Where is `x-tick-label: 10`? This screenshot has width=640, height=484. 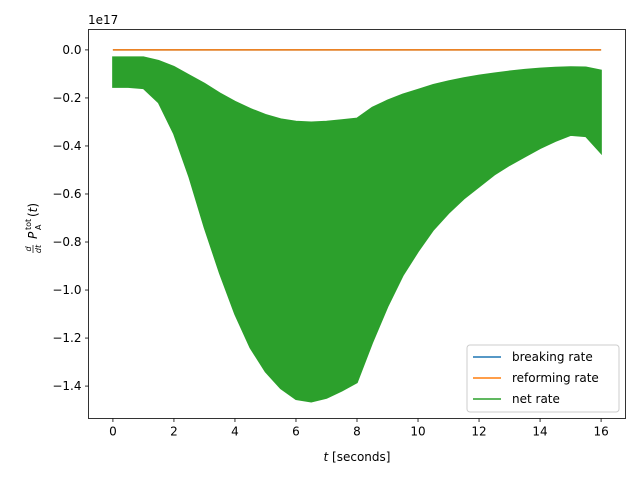 x-tick-label: 10 is located at coordinates (417, 432).